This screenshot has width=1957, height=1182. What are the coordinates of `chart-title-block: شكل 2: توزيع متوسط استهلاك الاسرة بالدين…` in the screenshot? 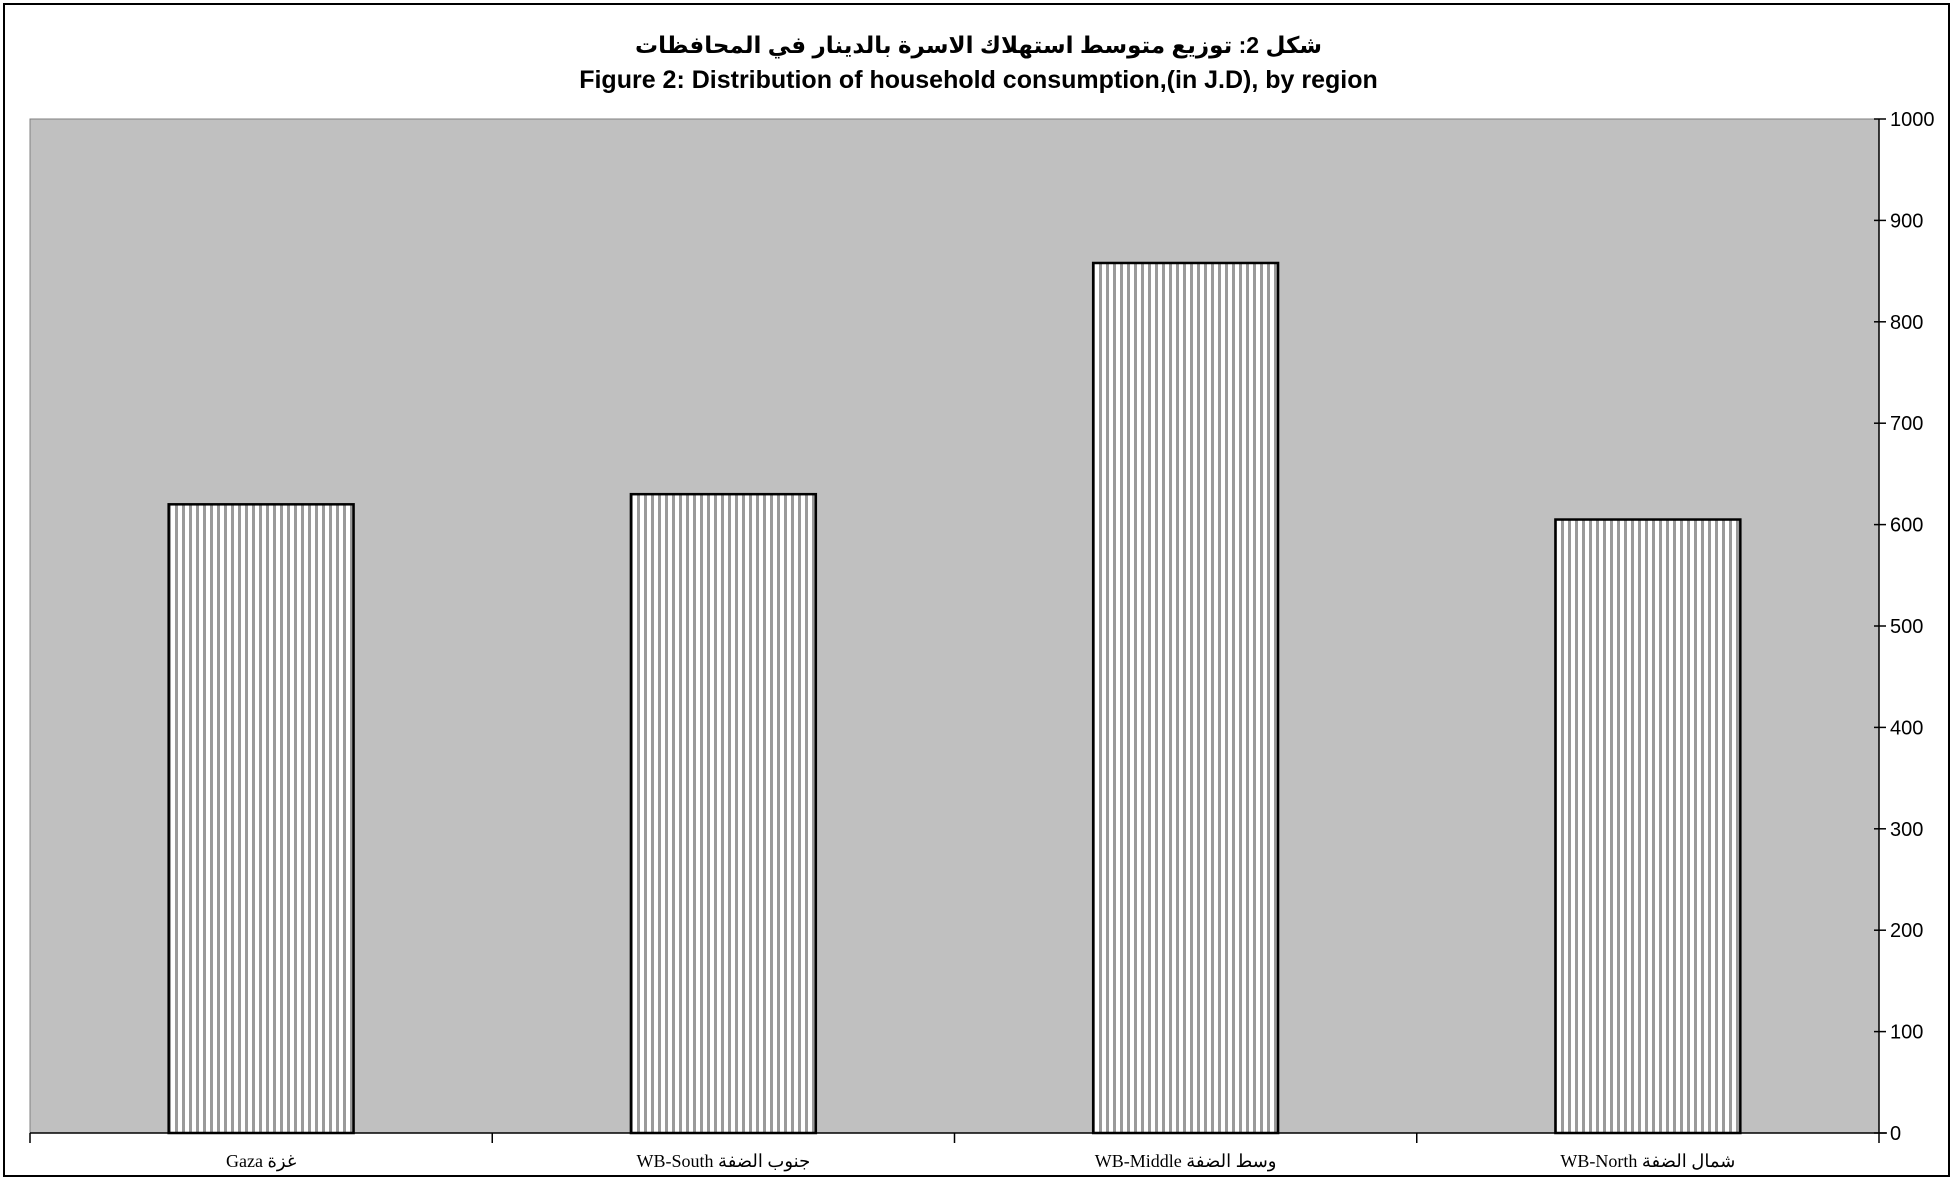 It's located at (978, 63).